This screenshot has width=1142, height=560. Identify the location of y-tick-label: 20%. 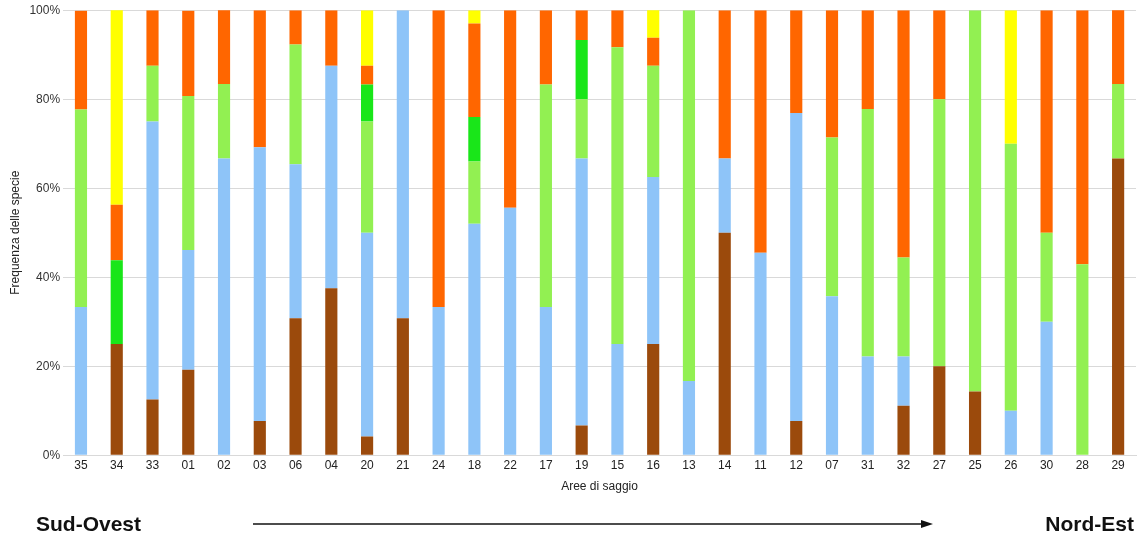
(48, 365).